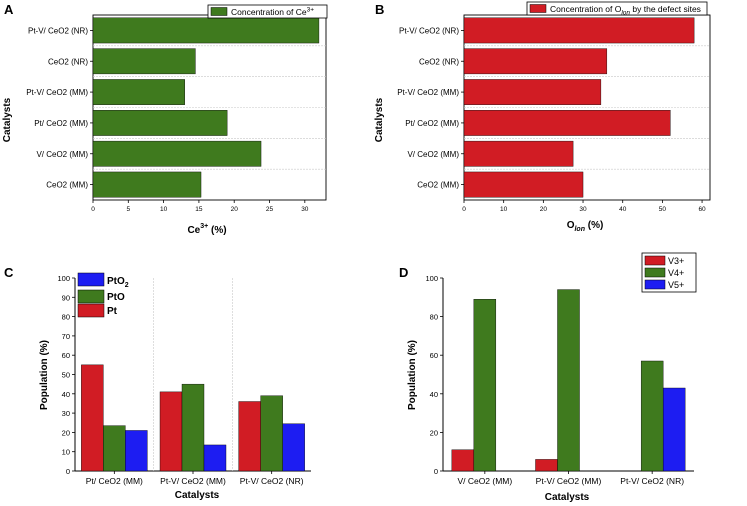 This screenshot has height=506, width=747. Describe the element at coordinates (428, 92) in the screenshot. I see `panel-b-category-label: Pt-V/ CeO2 (MM)` at that location.